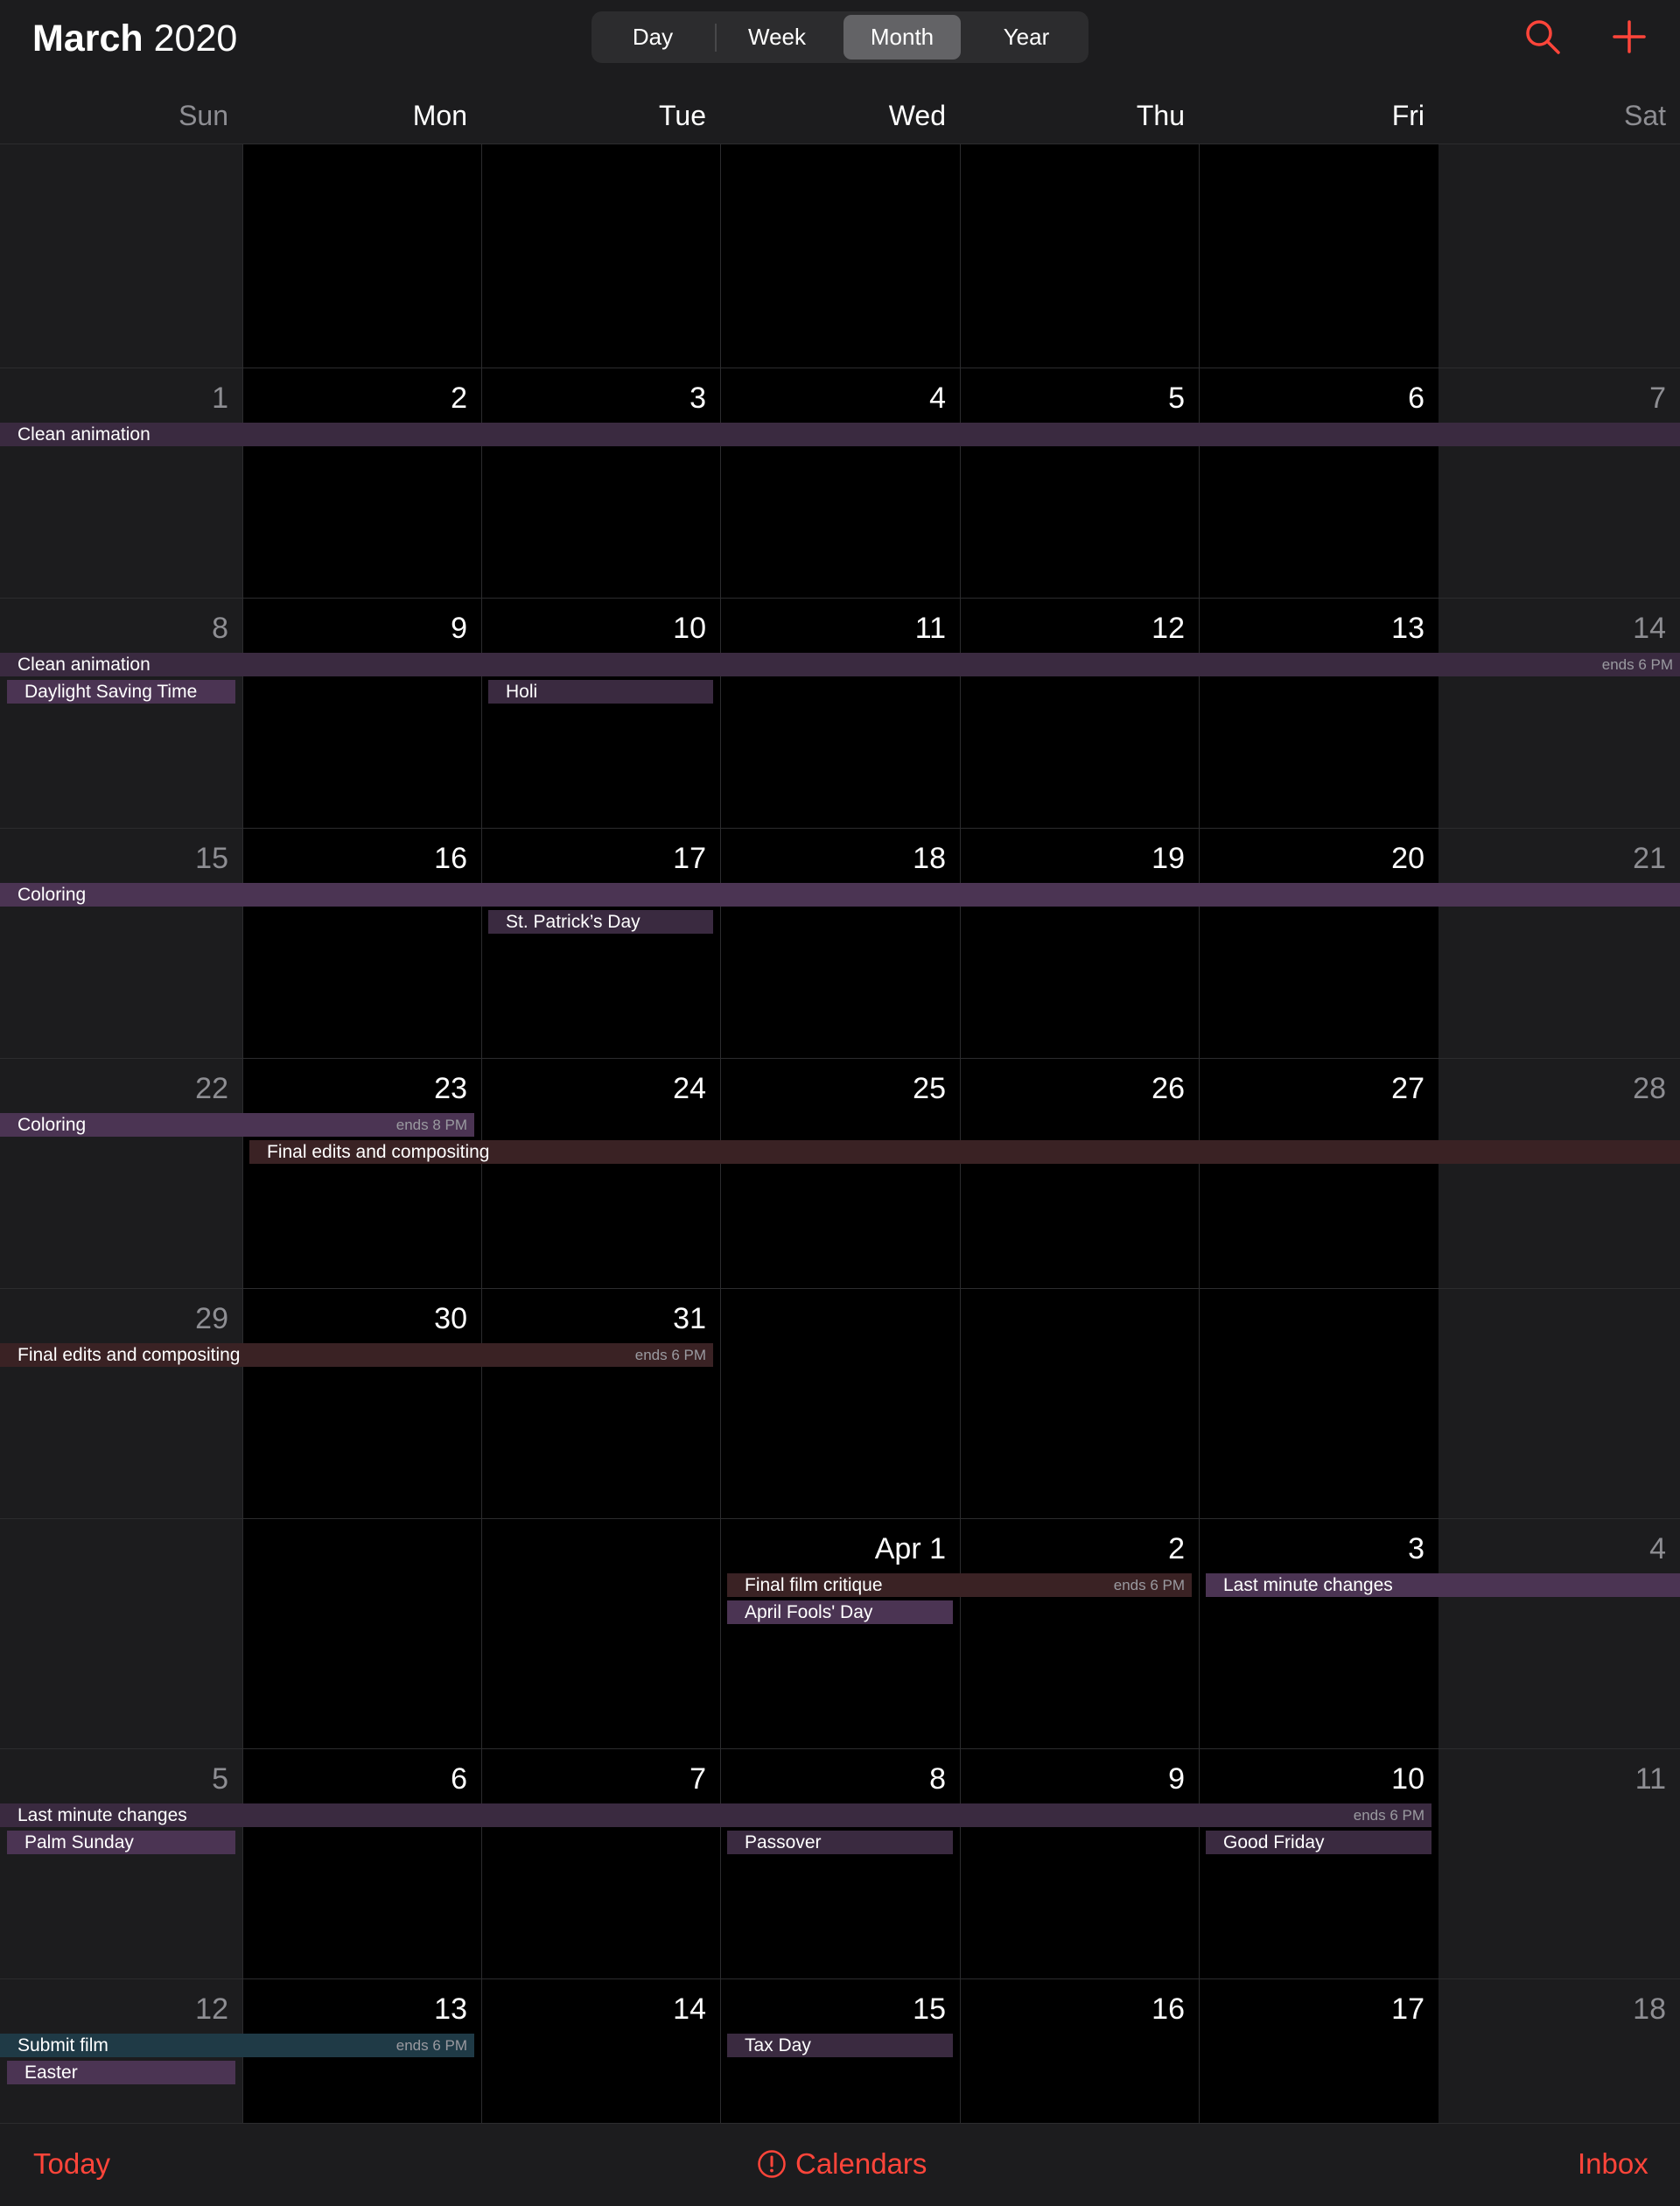 This screenshot has width=1680, height=2206. Describe the element at coordinates (1079, 1173) in the screenshot. I see `day-cell: 26` at that location.